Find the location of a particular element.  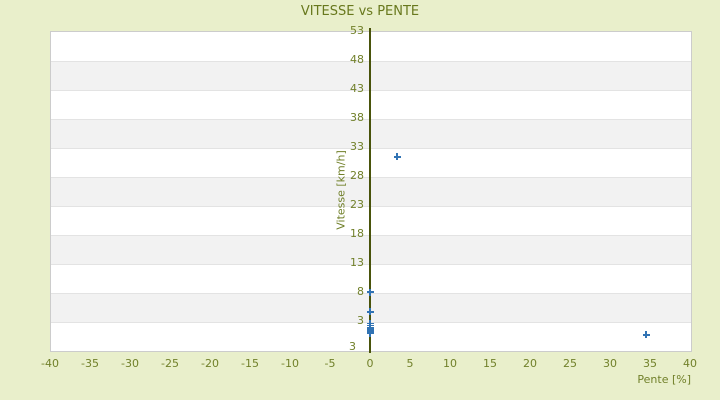

x-tick-label: 10 is located at coordinates (450, 363).